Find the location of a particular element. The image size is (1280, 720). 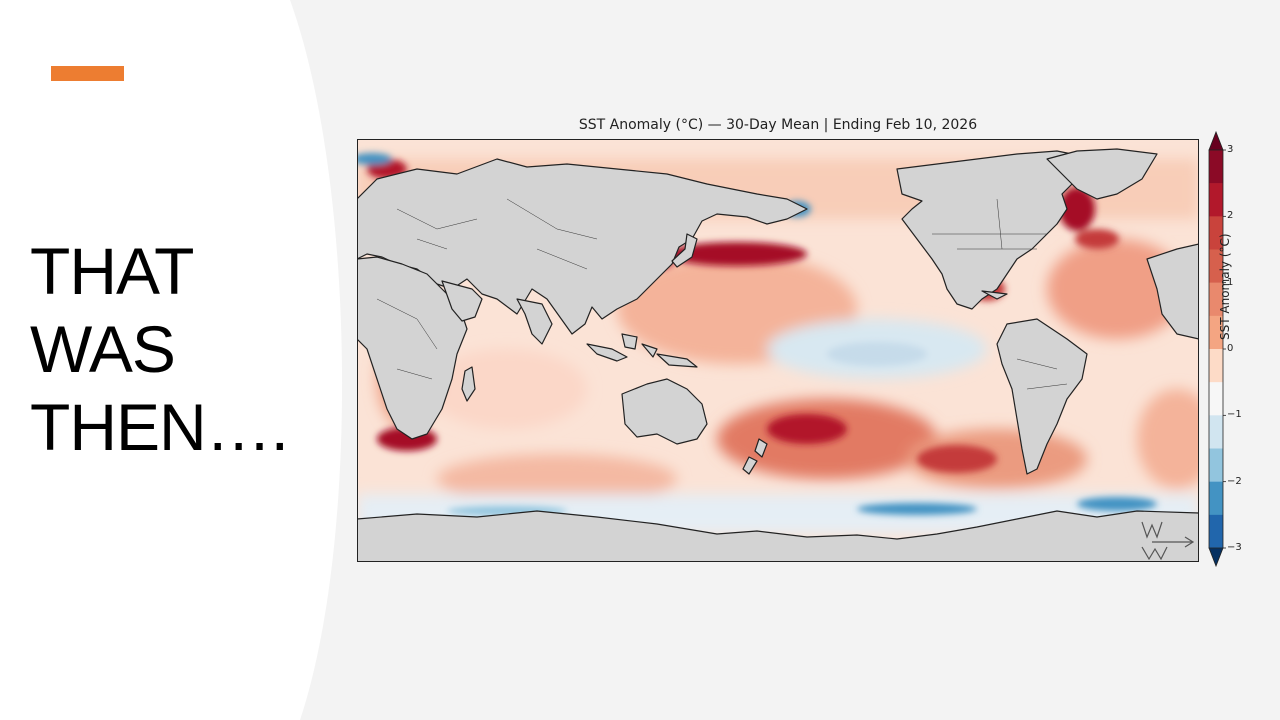

land-new-zealand is located at coordinates (755, 456).